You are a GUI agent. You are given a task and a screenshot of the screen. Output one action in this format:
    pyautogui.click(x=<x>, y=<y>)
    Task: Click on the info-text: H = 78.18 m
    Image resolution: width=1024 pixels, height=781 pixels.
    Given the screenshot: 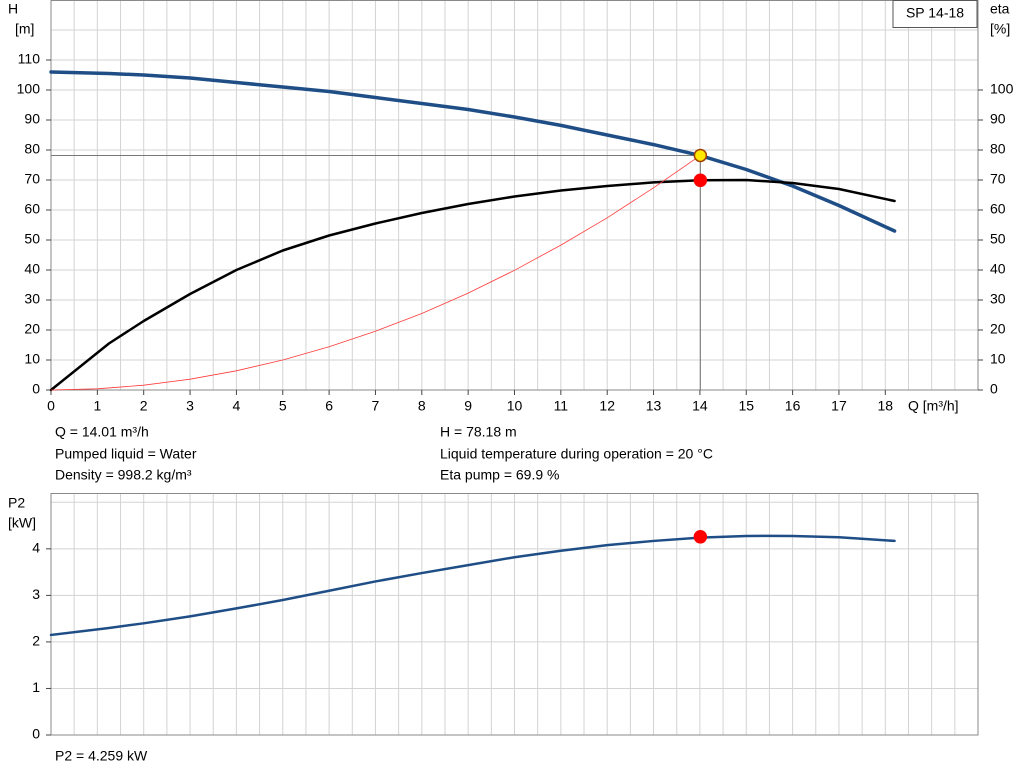 What is the action you would take?
    pyautogui.click(x=478, y=432)
    